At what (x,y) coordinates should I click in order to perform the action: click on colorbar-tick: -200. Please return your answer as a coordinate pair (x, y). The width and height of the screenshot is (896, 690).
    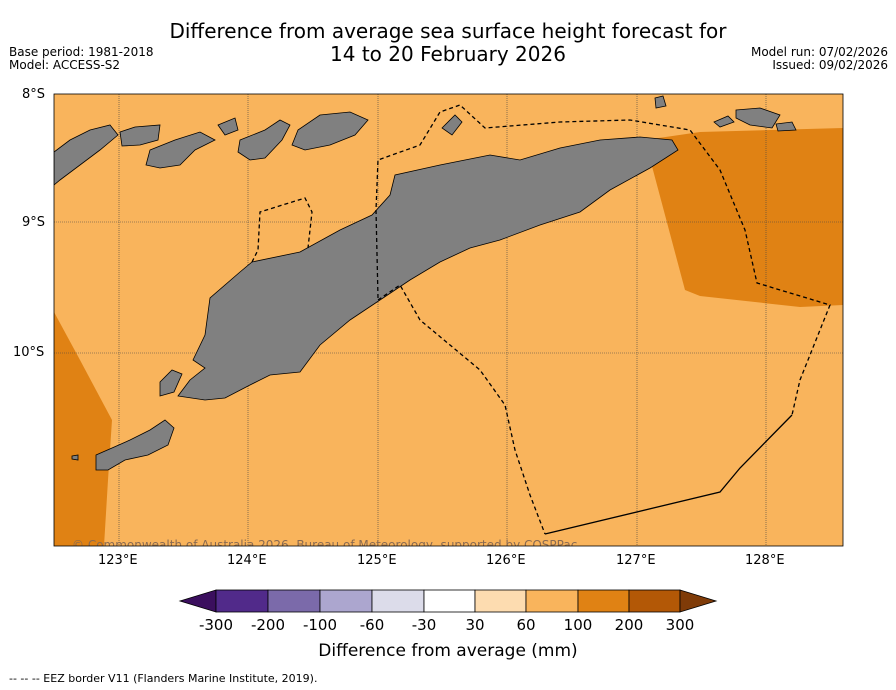
    Looking at the image, I should click on (268, 625).